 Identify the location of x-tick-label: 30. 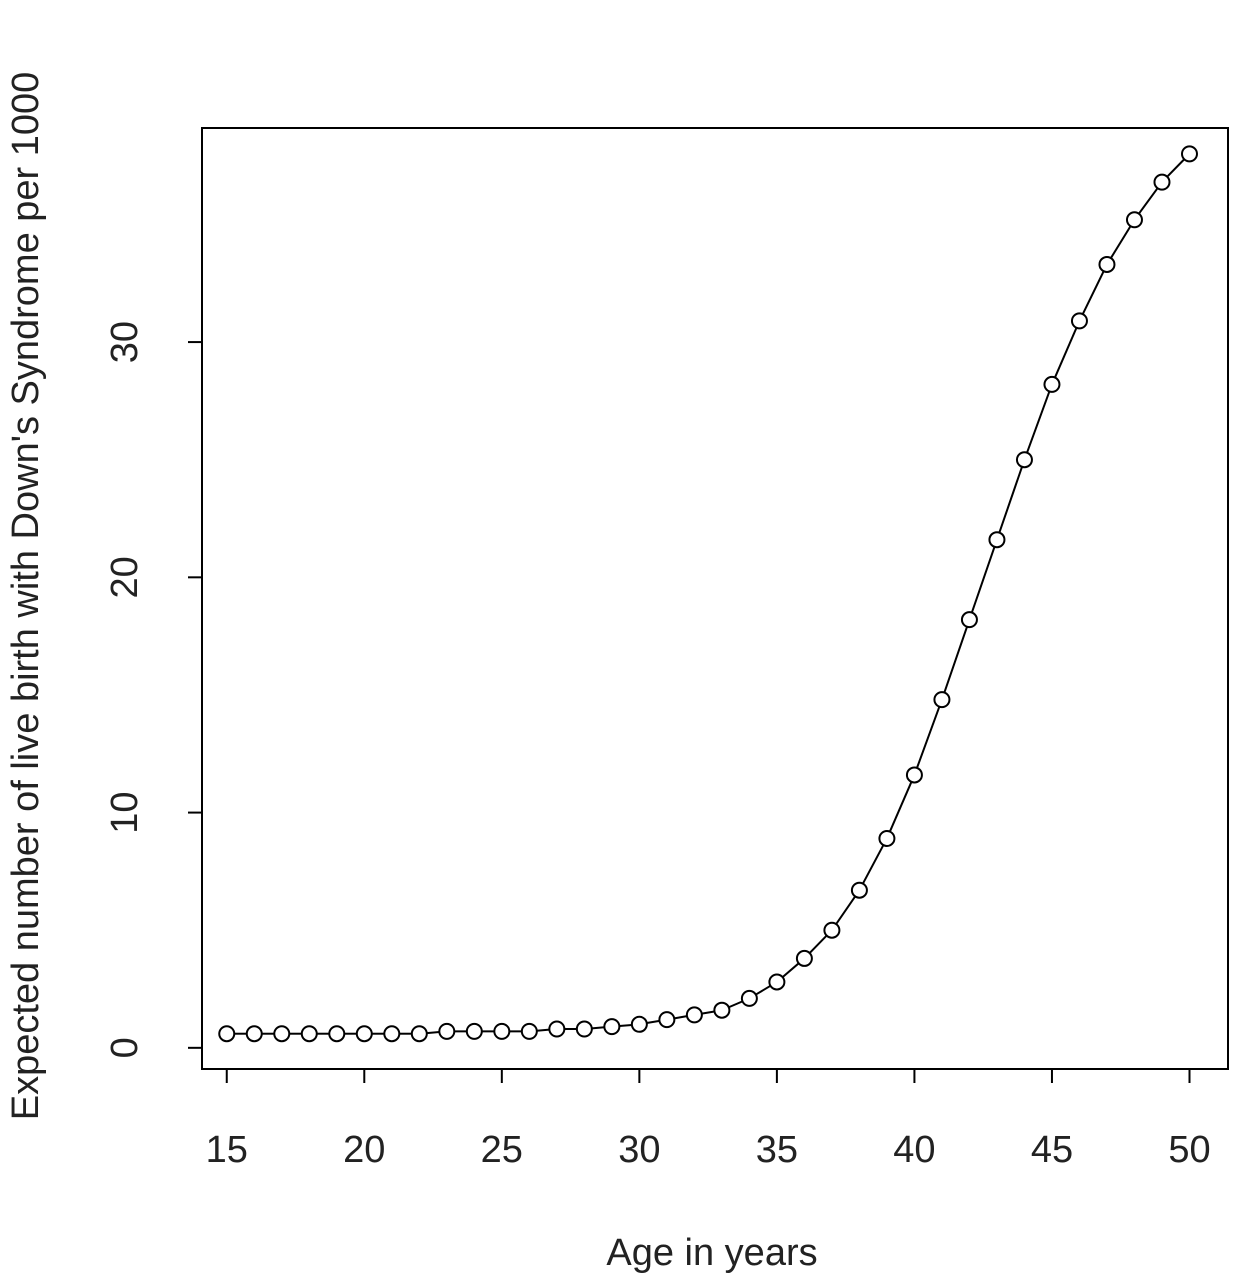
(639, 1150).